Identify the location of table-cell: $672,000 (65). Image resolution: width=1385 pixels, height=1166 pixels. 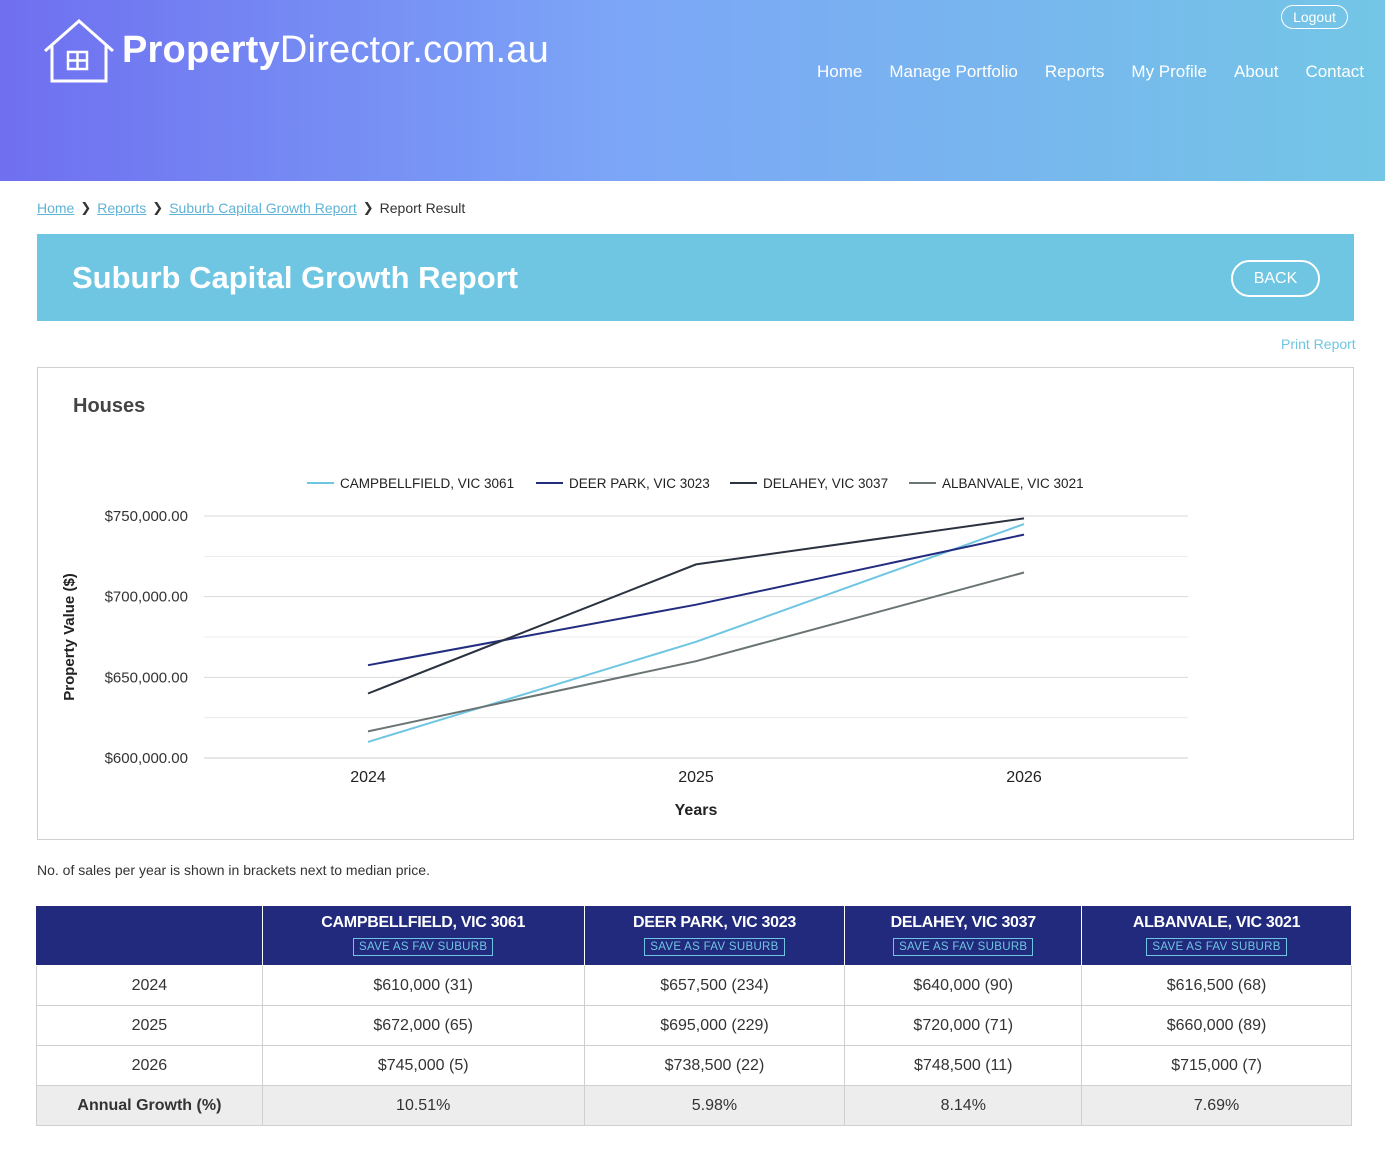
(423, 1025).